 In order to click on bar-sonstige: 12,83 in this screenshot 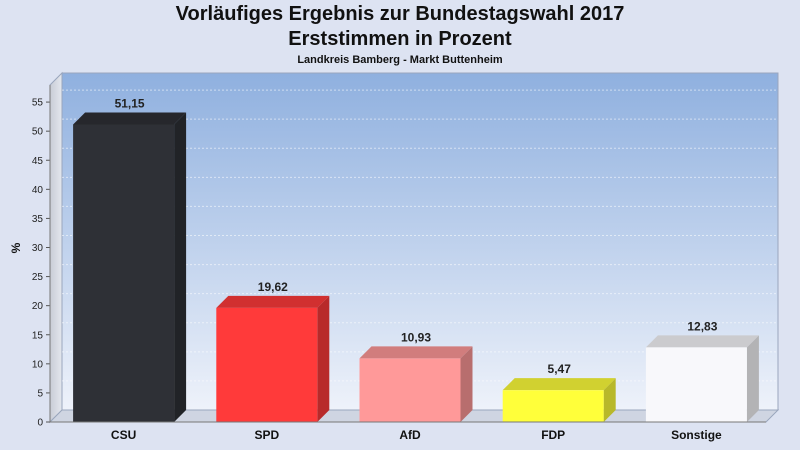, I will do `click(702, 370)`.